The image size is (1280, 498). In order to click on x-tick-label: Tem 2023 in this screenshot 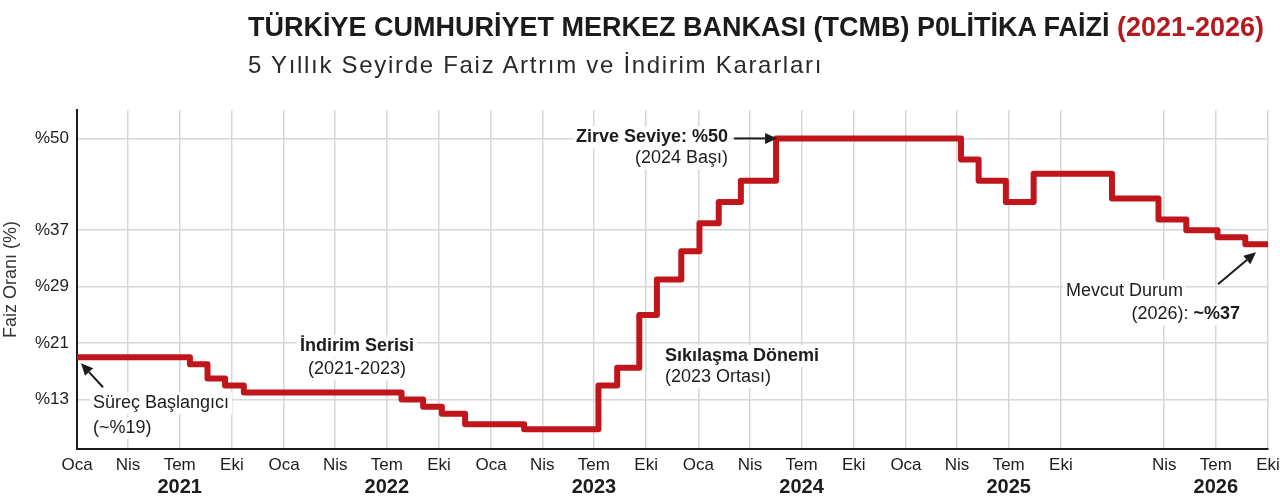, I will do `click(594, 475)`.